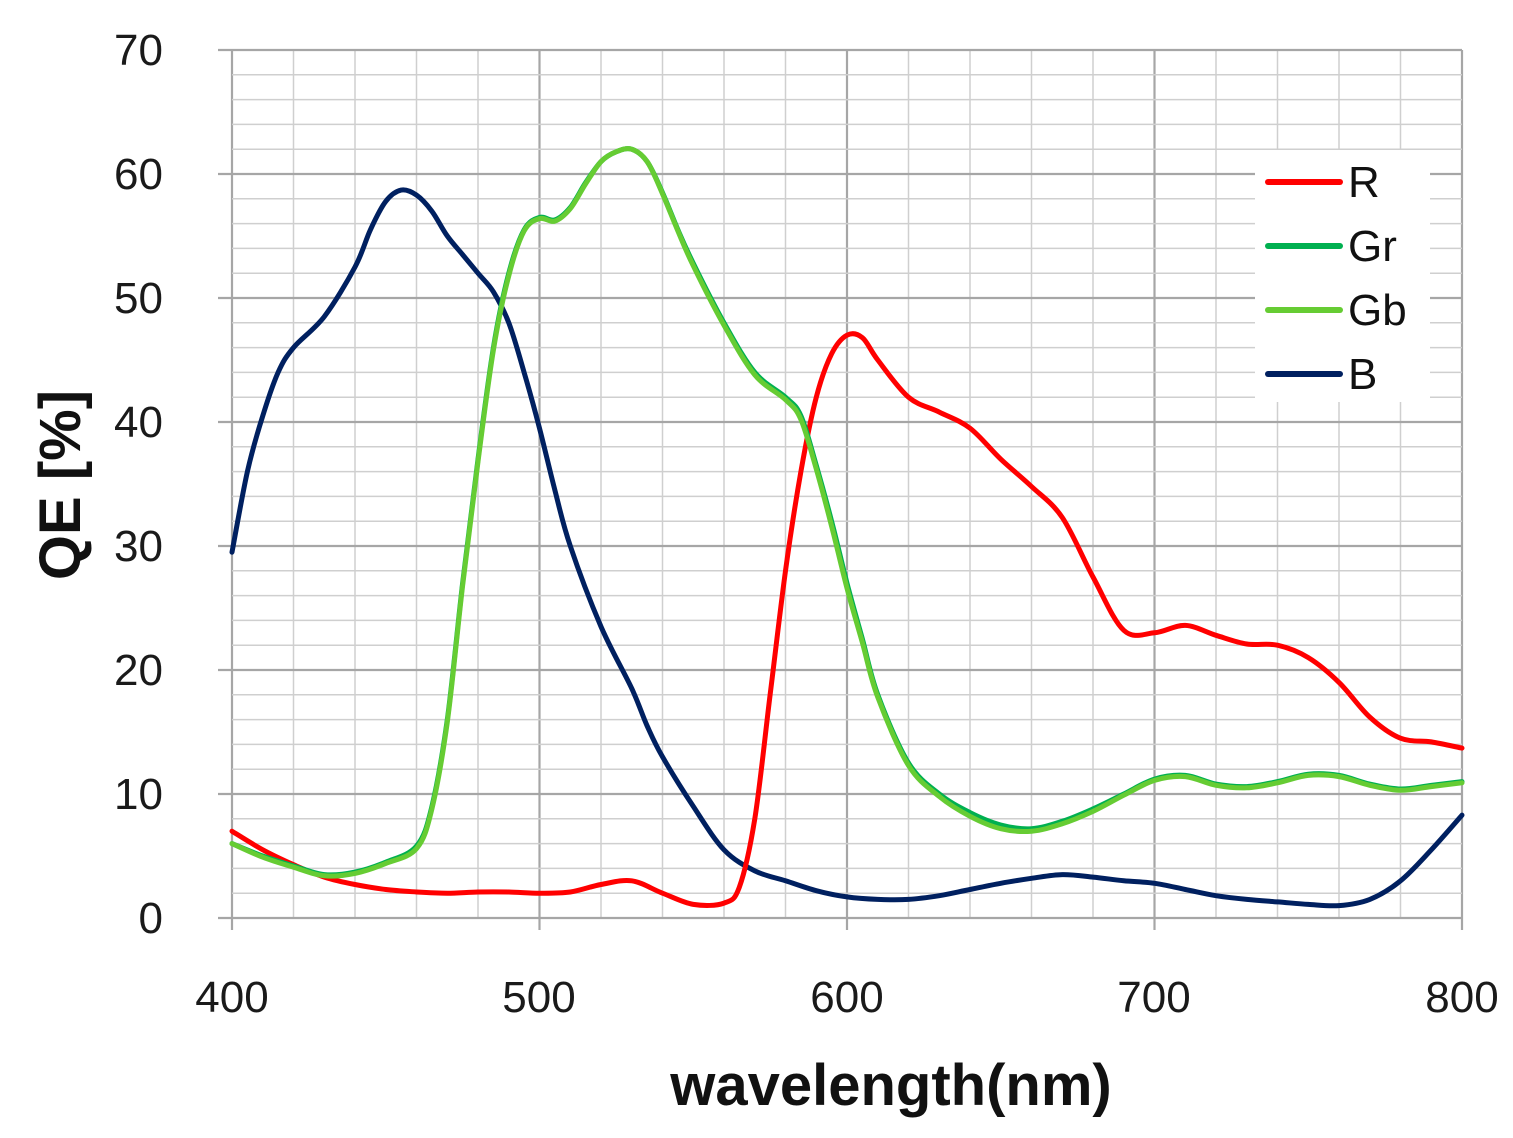  I want to click on legend-label-gb: Gb, so click(1377, 310).